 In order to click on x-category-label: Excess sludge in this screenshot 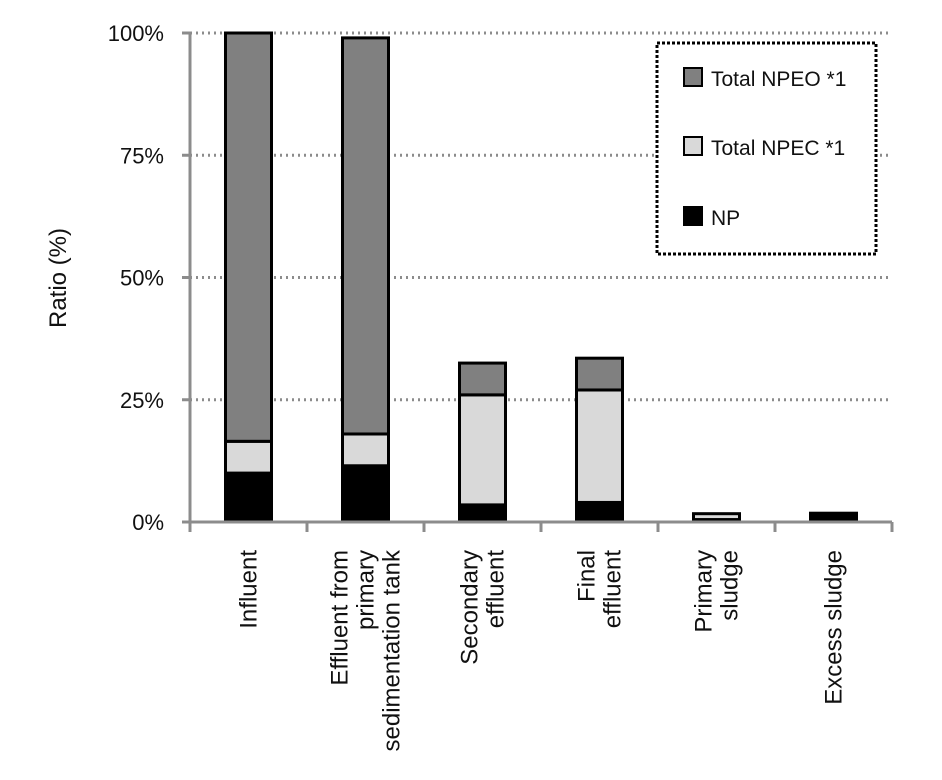, I will do `click(834, 627)`.